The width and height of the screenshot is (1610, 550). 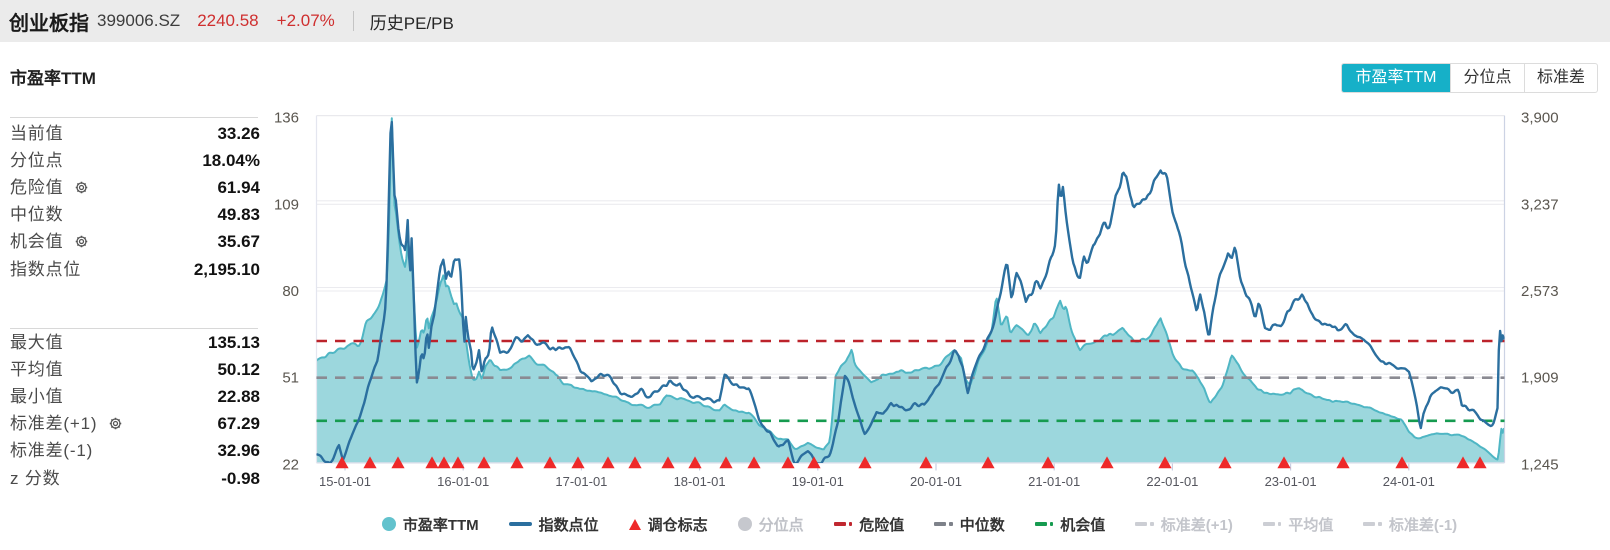 What do you see at coordinates (290, 291) in the screenshot?
I see `svg-text: 80` at bounding box center [290, 291].